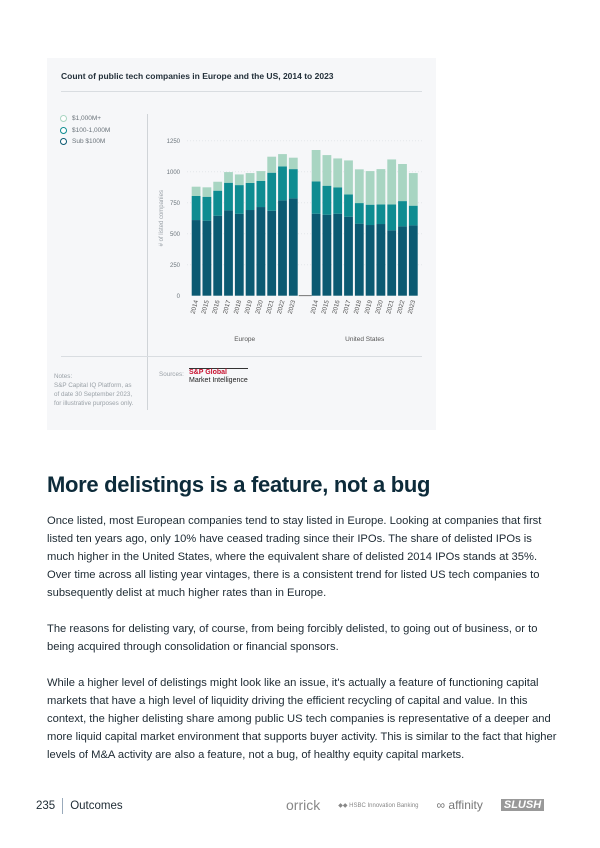  I want to click on hsbc-logo: ◆◆ HSBC Innovation Banking, so click(378, 805).